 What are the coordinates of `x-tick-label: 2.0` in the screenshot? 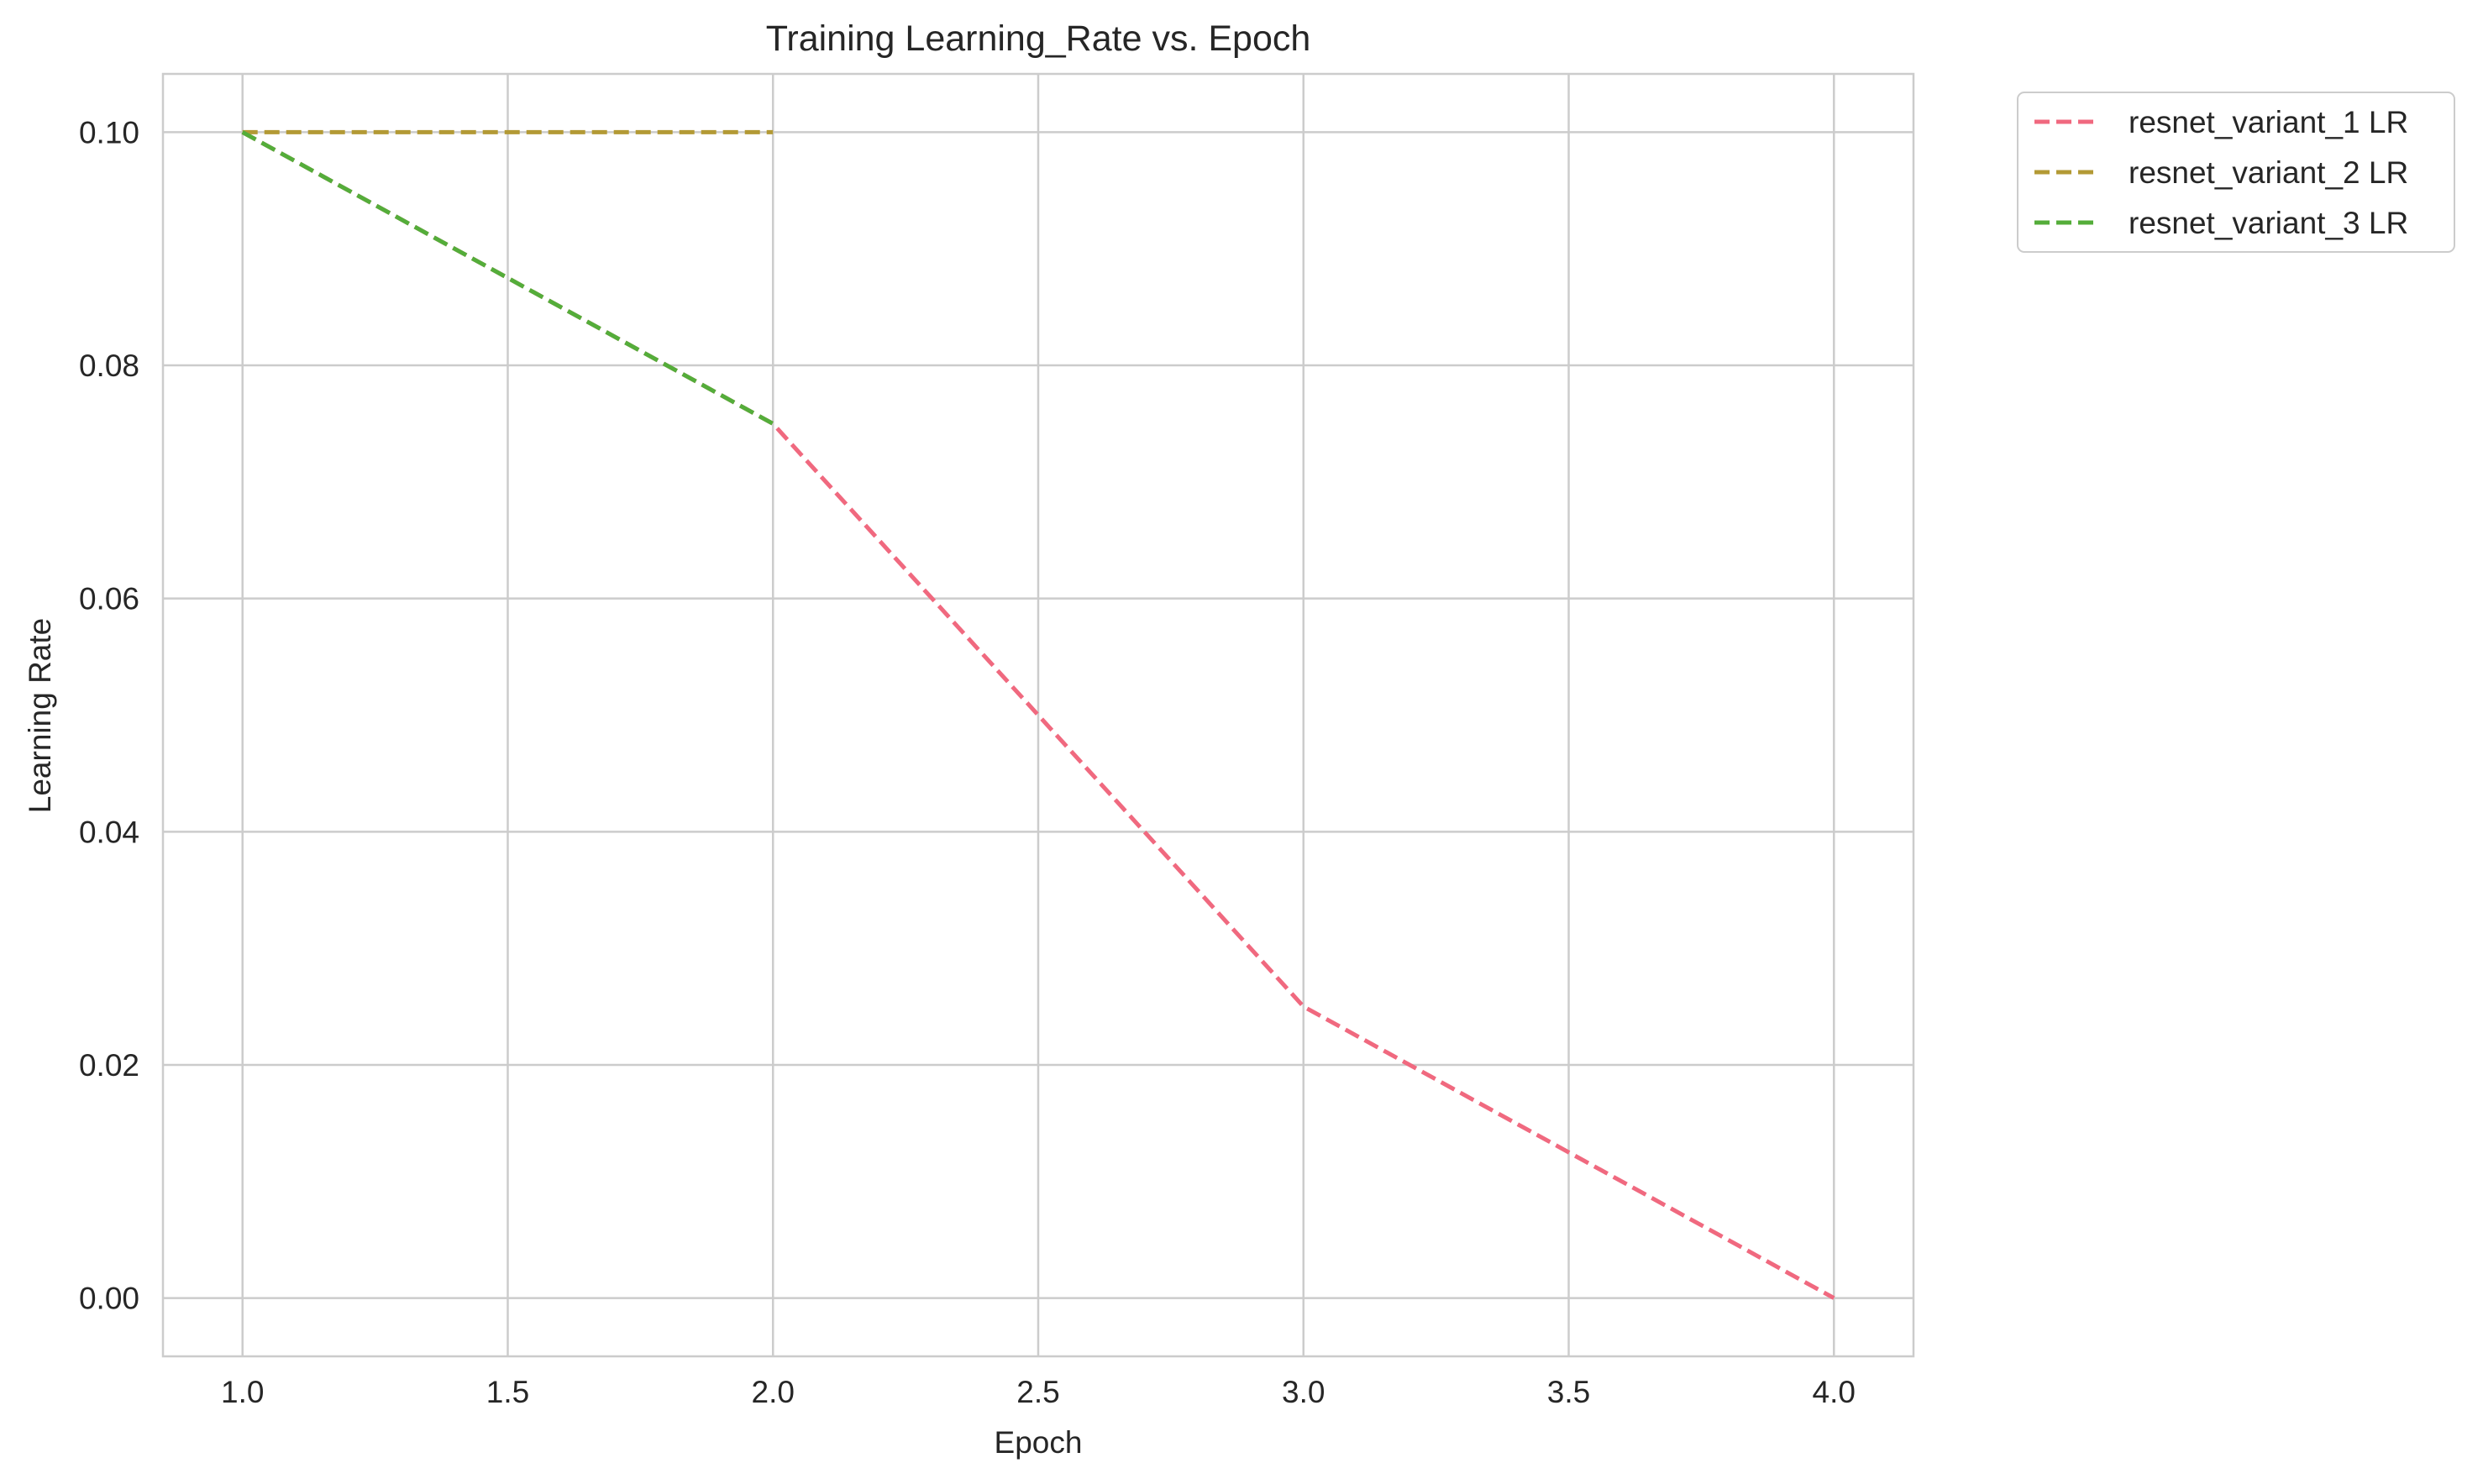 It's located at (773, 1392).